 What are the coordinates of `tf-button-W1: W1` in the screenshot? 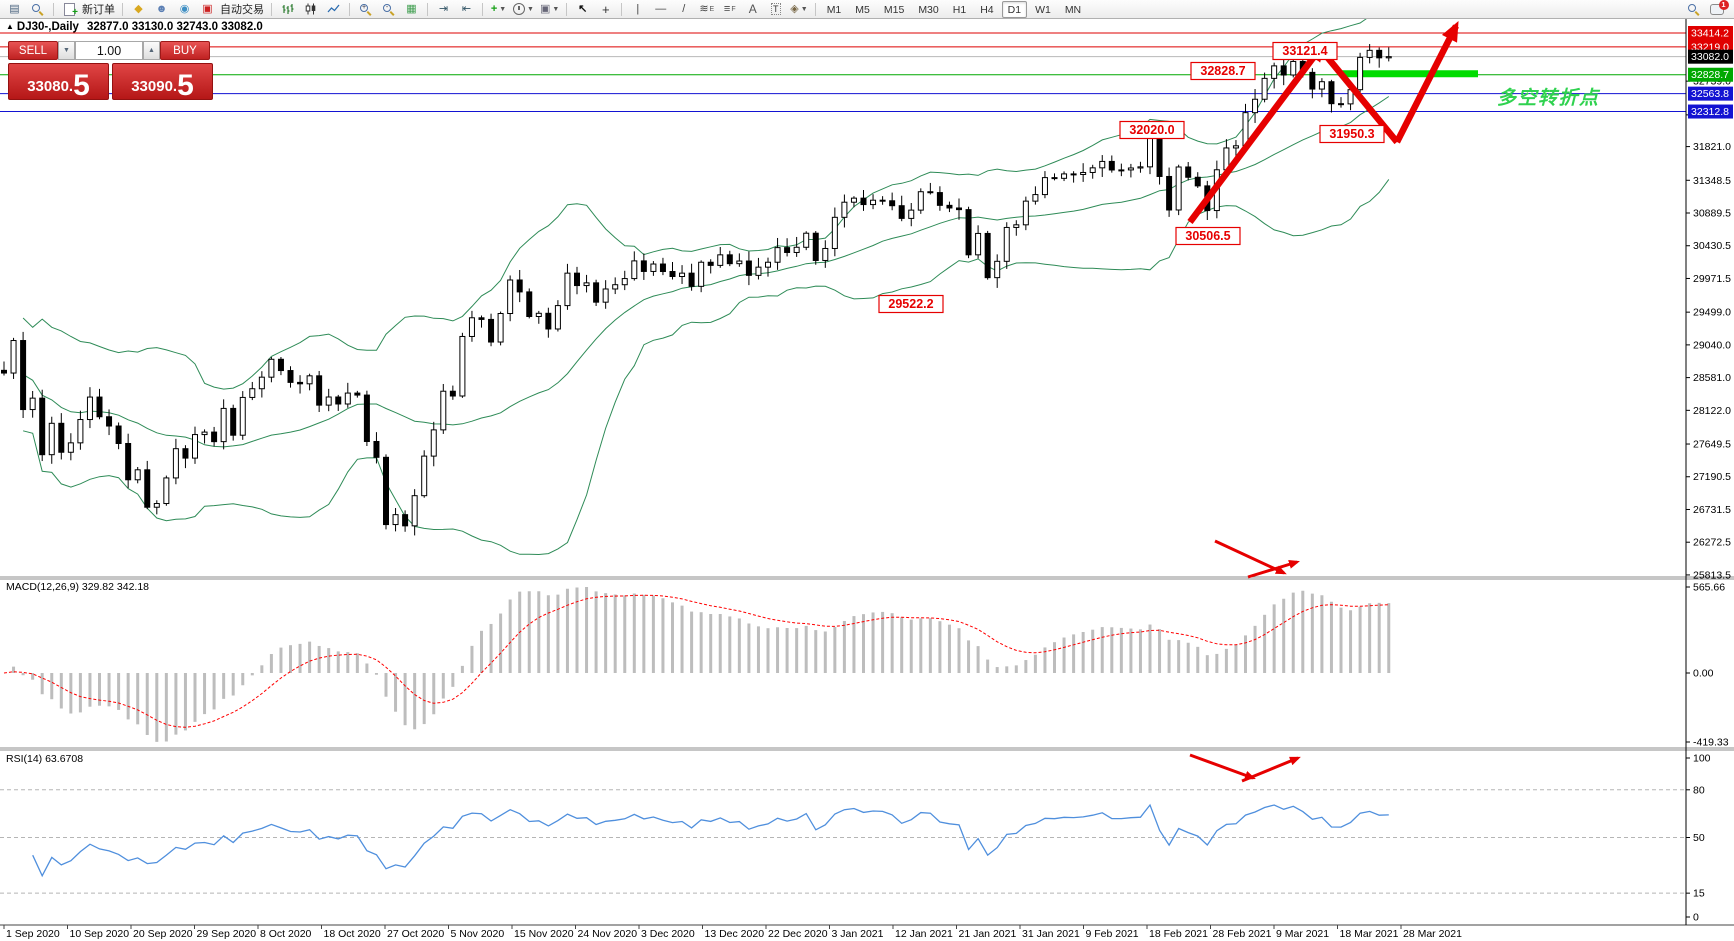 It's located at (1043, 9).